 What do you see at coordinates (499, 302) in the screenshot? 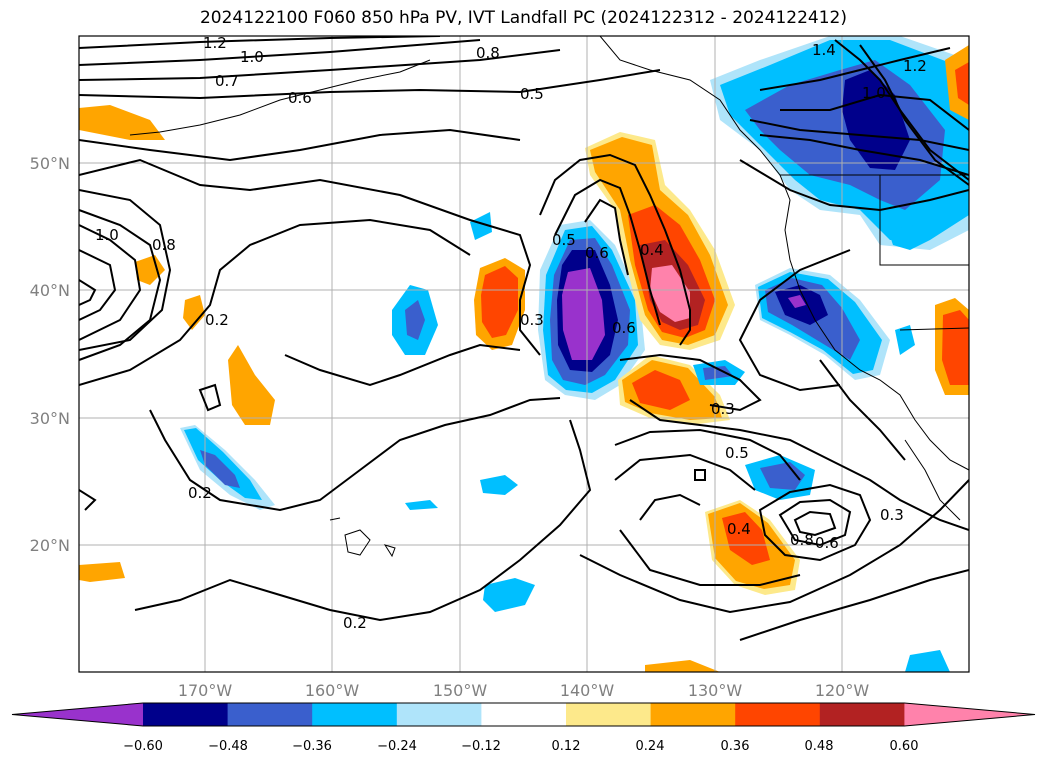
I see `shade-w-red` at bounding box center [499, 302].